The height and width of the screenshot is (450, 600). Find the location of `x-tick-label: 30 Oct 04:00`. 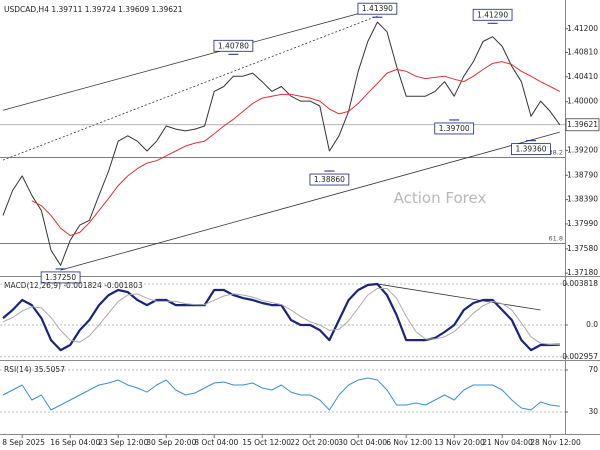

x-tick-label: 30 Oct 04:00 is located at coordinates (362, 442).